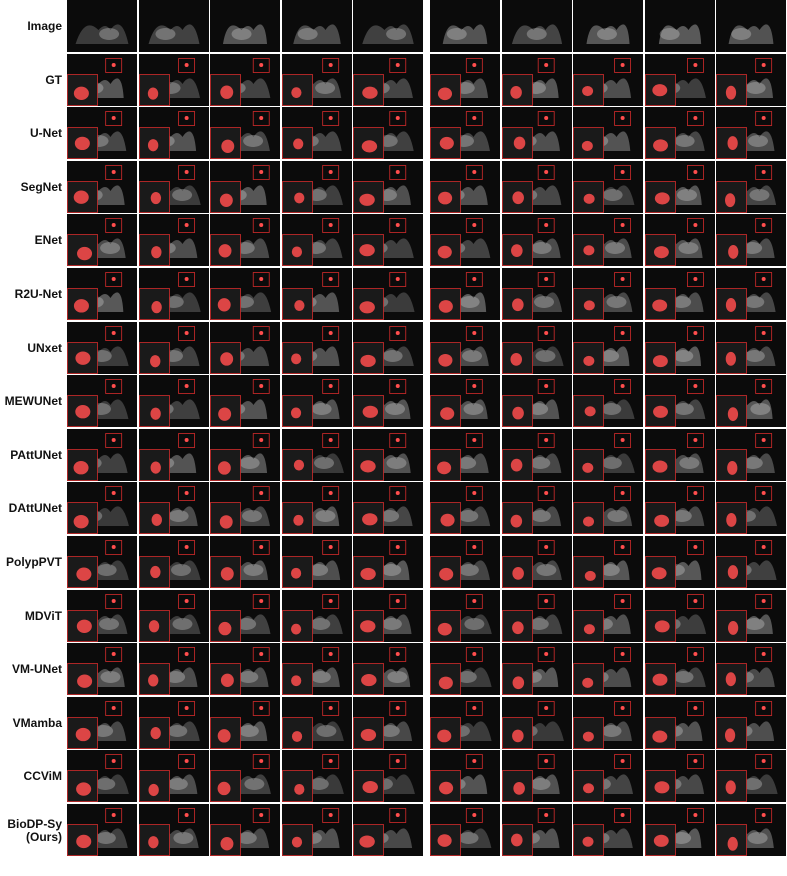 The image size is (787, 876). Describe the element at coordinates (427, 438) in the screenshot. I see `group-separator` at that location.